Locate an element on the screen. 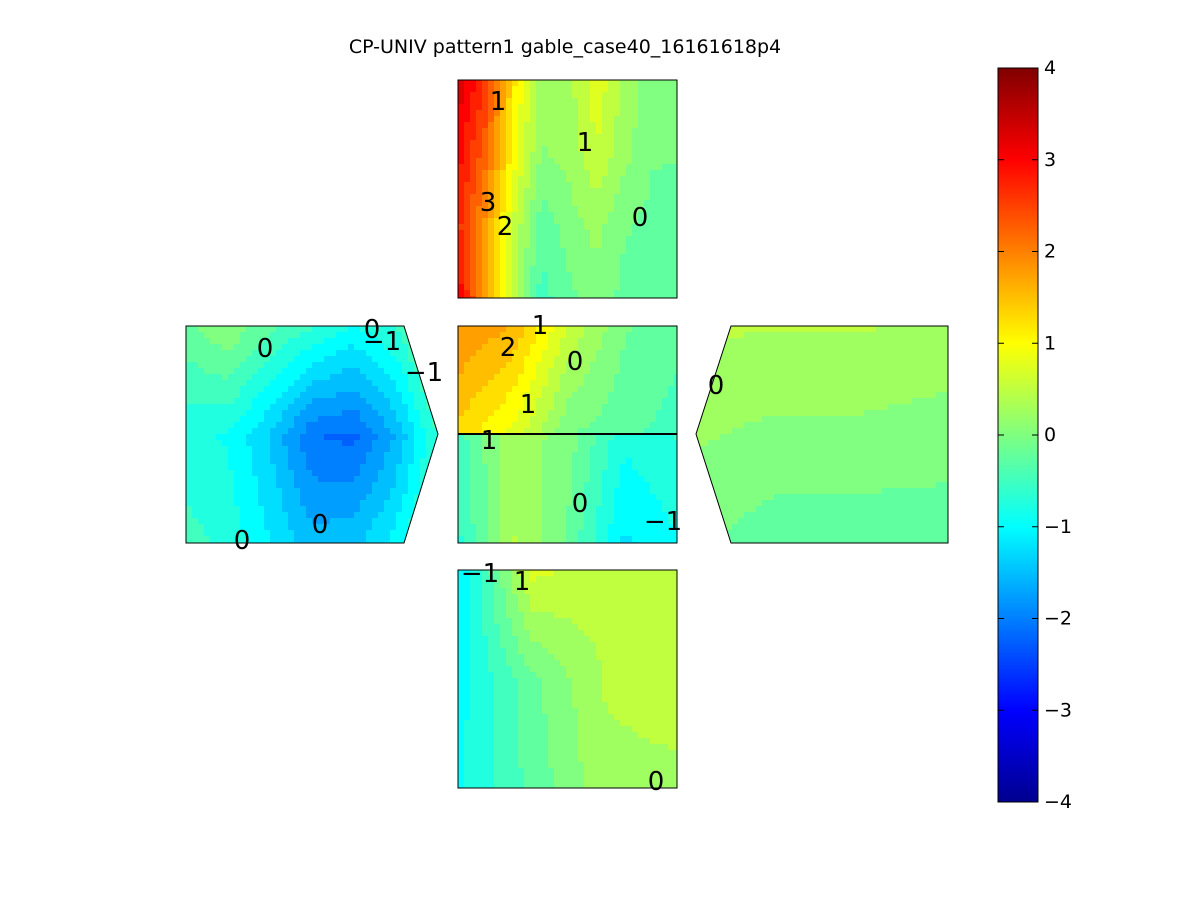 The image size is (1201, 901). panel-top-roof is located at coordinates (567, 189).